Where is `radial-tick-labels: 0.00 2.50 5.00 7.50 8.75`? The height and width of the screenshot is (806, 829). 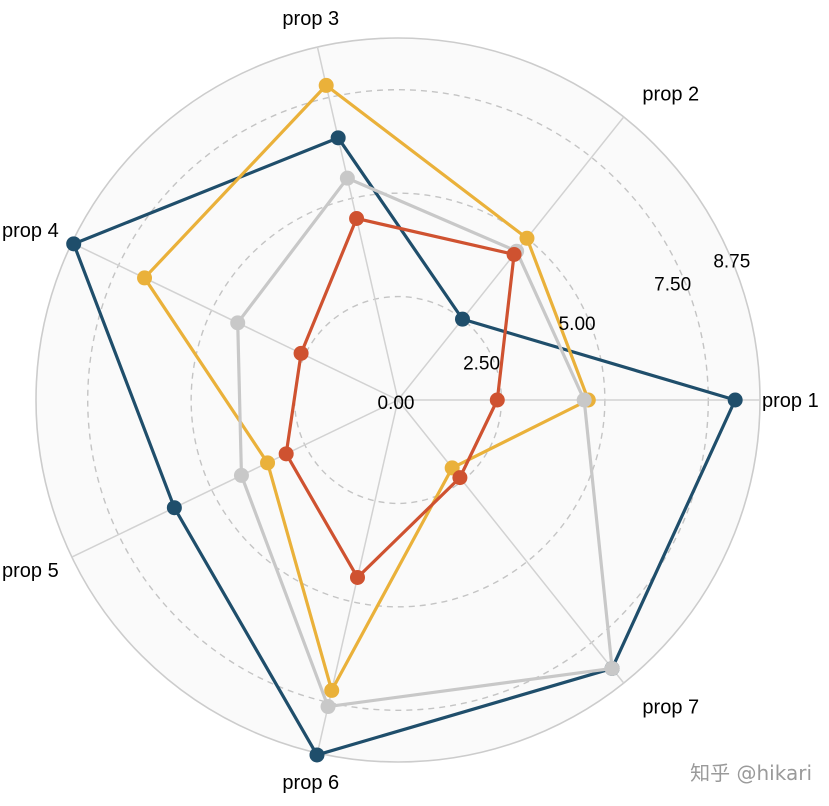
radial-tick-labels: 0.00 2.50 5.00 7.50 8.75 is located at coordinates (564, 332).